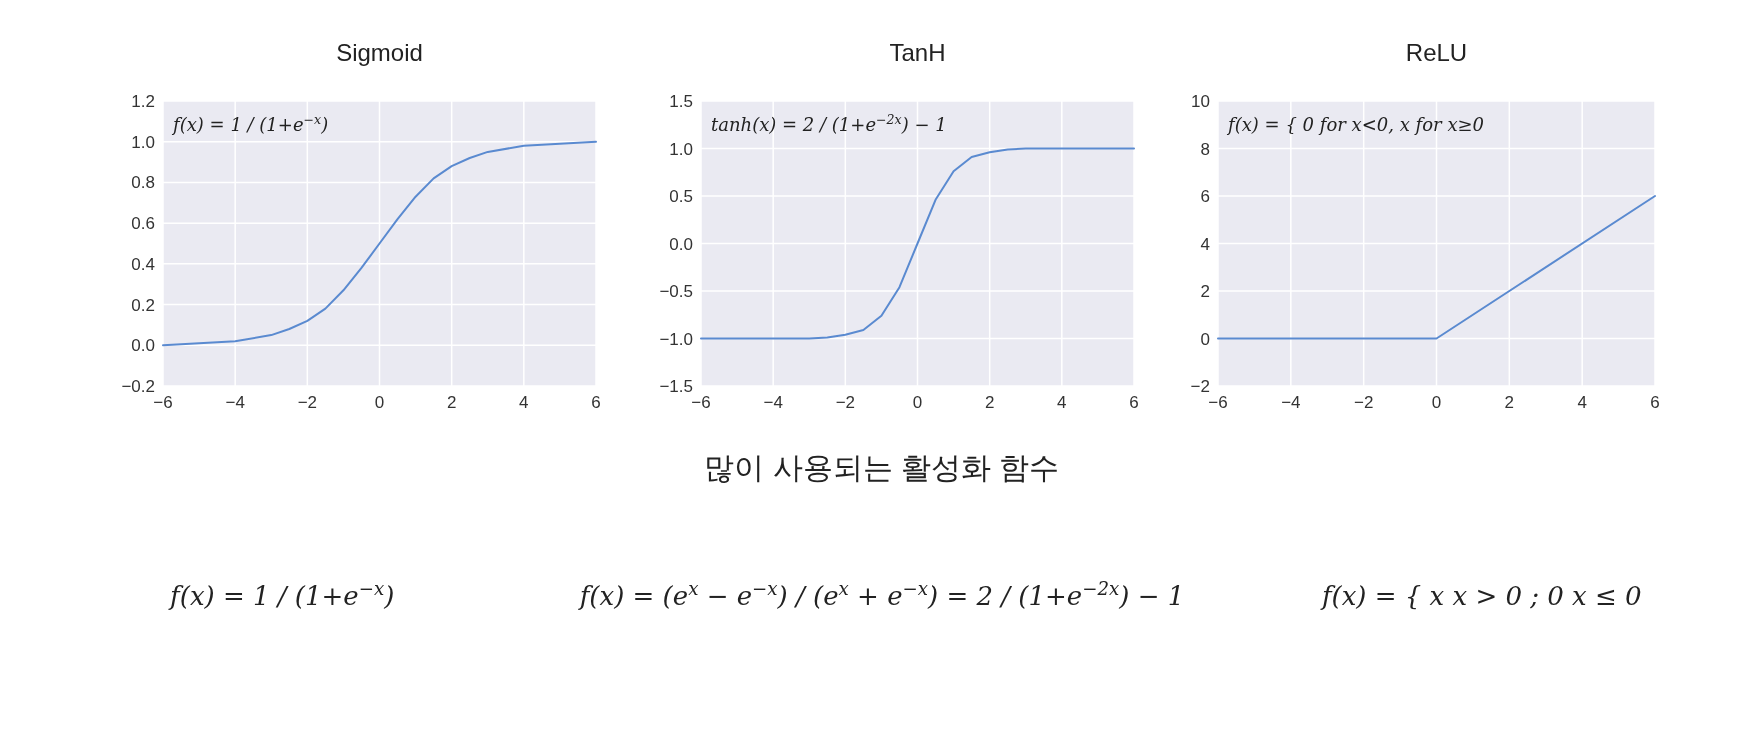 The width and height of the screenshot is (1764, 738). Describe the element at coordinates (681, 196) in the screenshot. I see `y-tick-label: 0.5` at that location.